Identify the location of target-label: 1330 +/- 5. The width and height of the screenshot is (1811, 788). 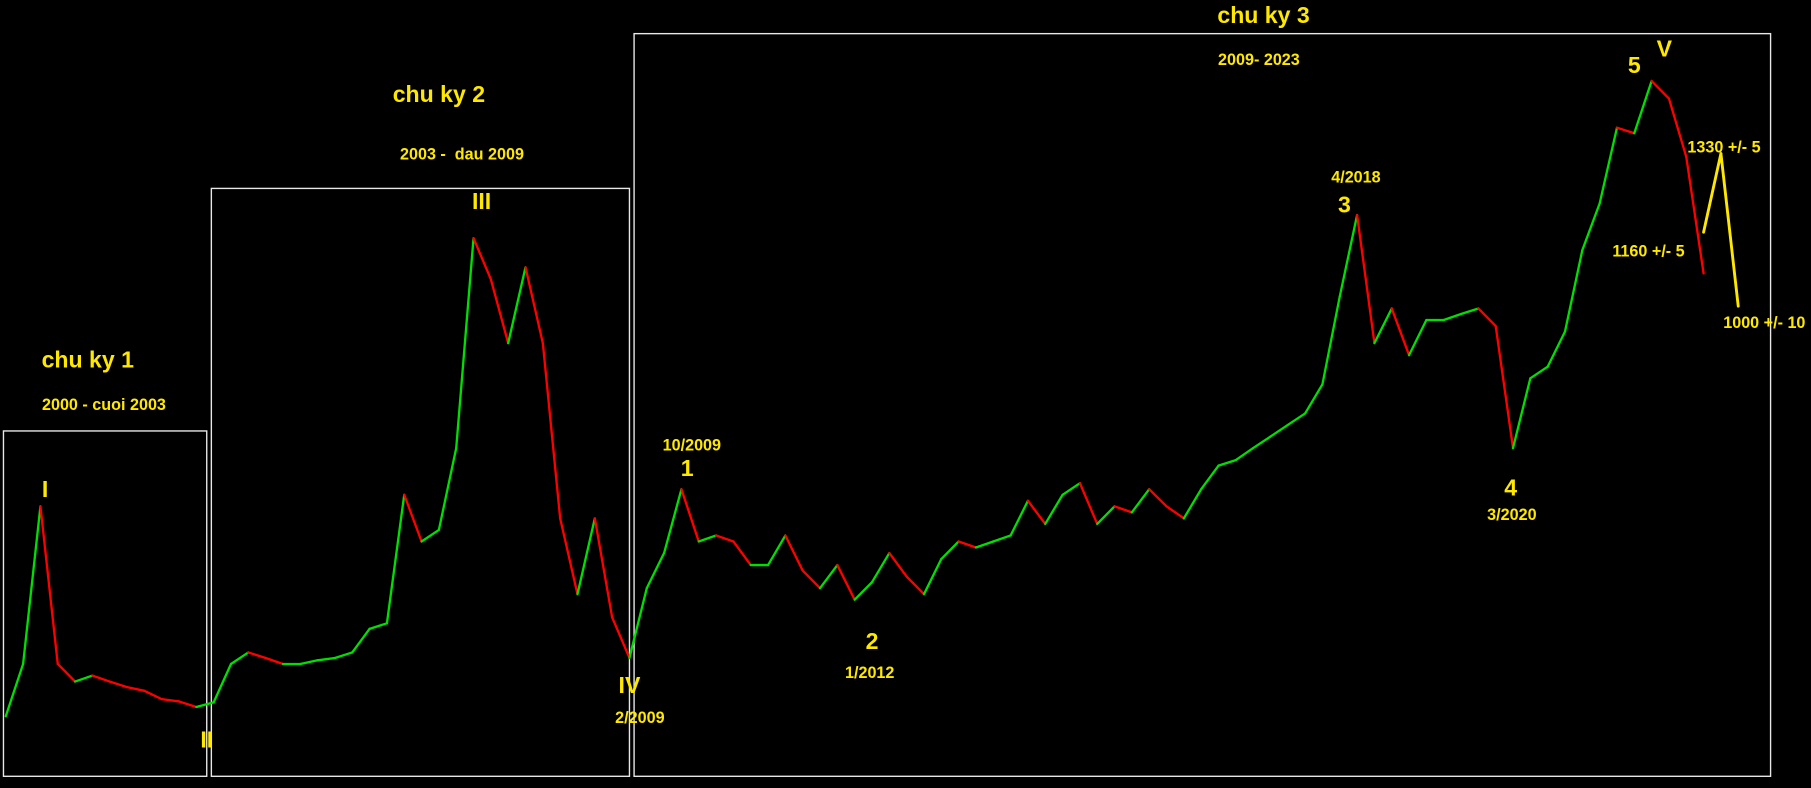
(1723, 148).